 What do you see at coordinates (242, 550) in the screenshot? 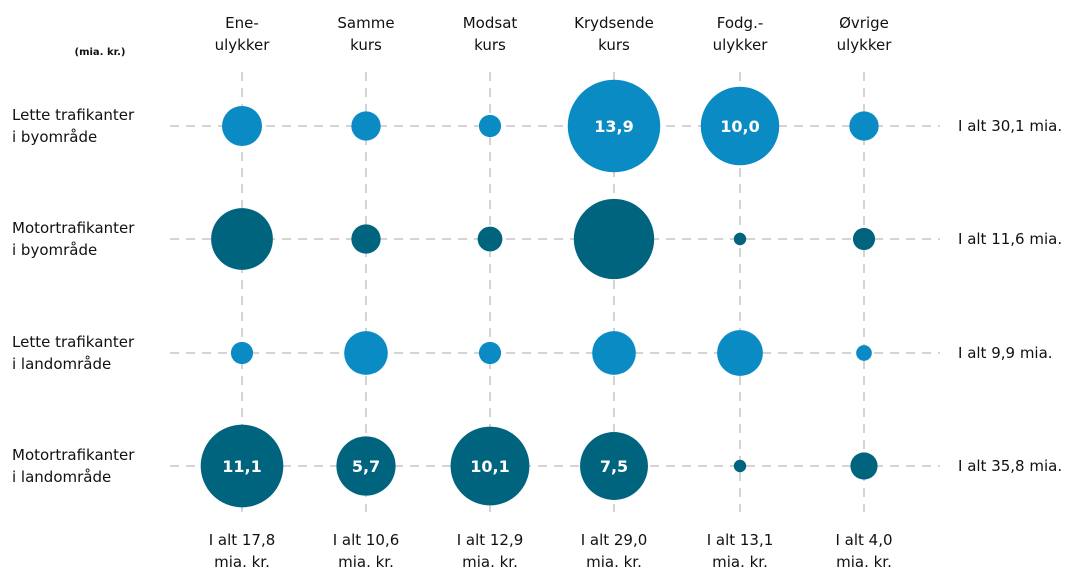
I see `column-total: I alt 17,8 mia. kr.` at bounding box center [242, 550].